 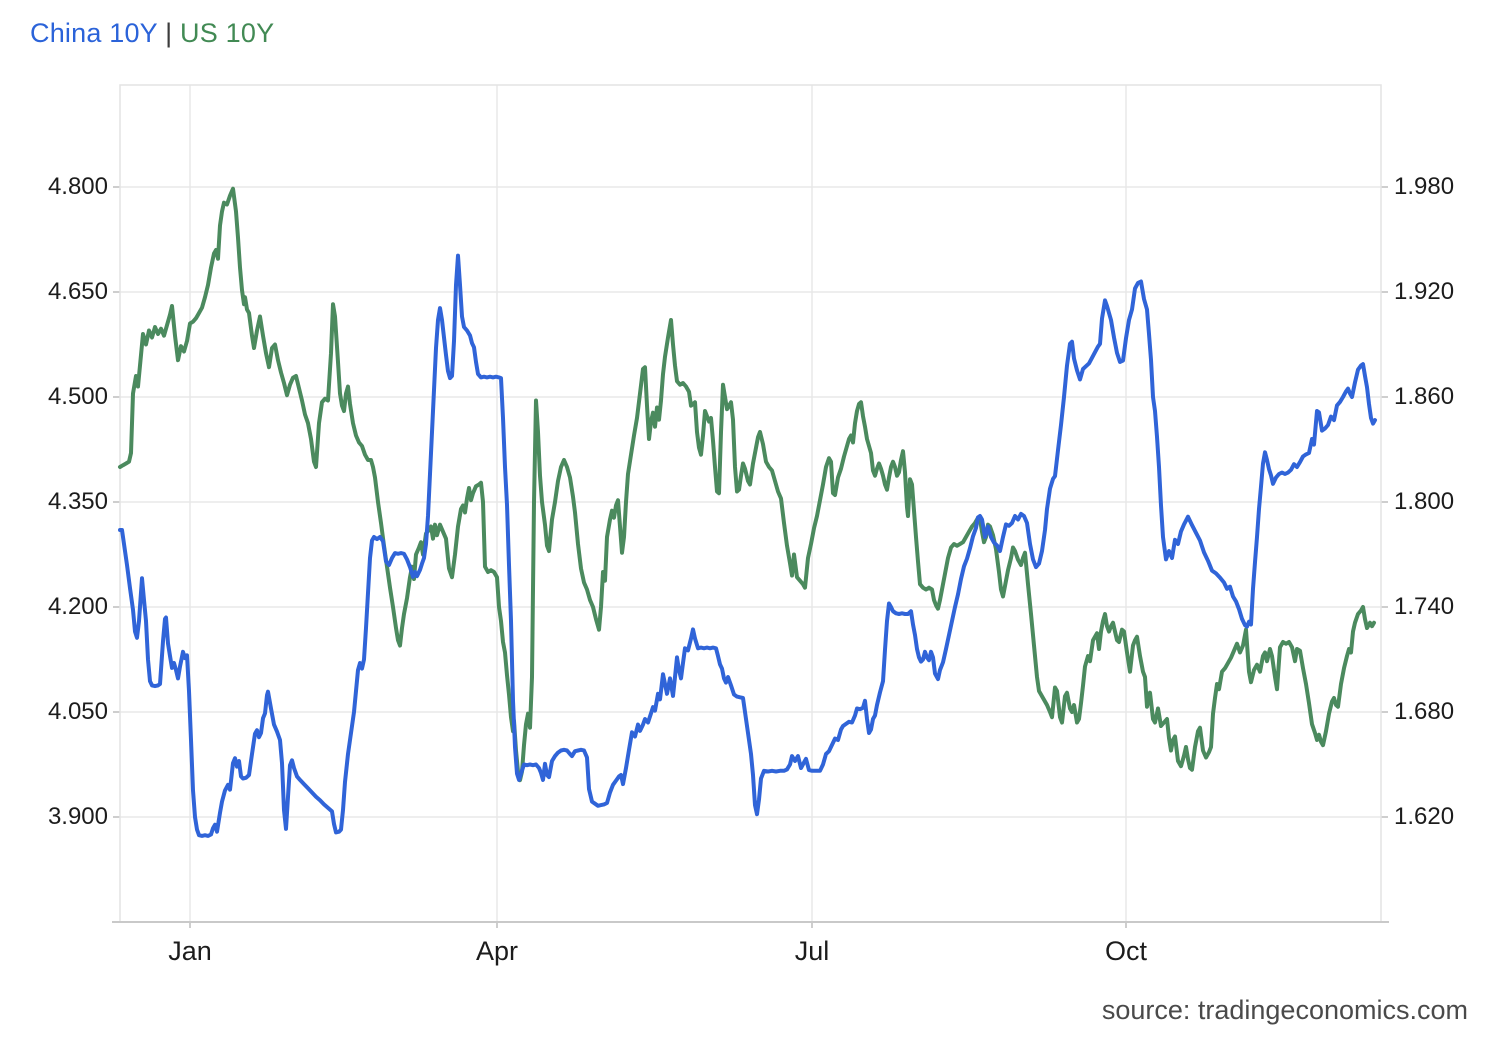 I want to click on y-axis-label-right: 1.740, so click(x=1424, y=606).